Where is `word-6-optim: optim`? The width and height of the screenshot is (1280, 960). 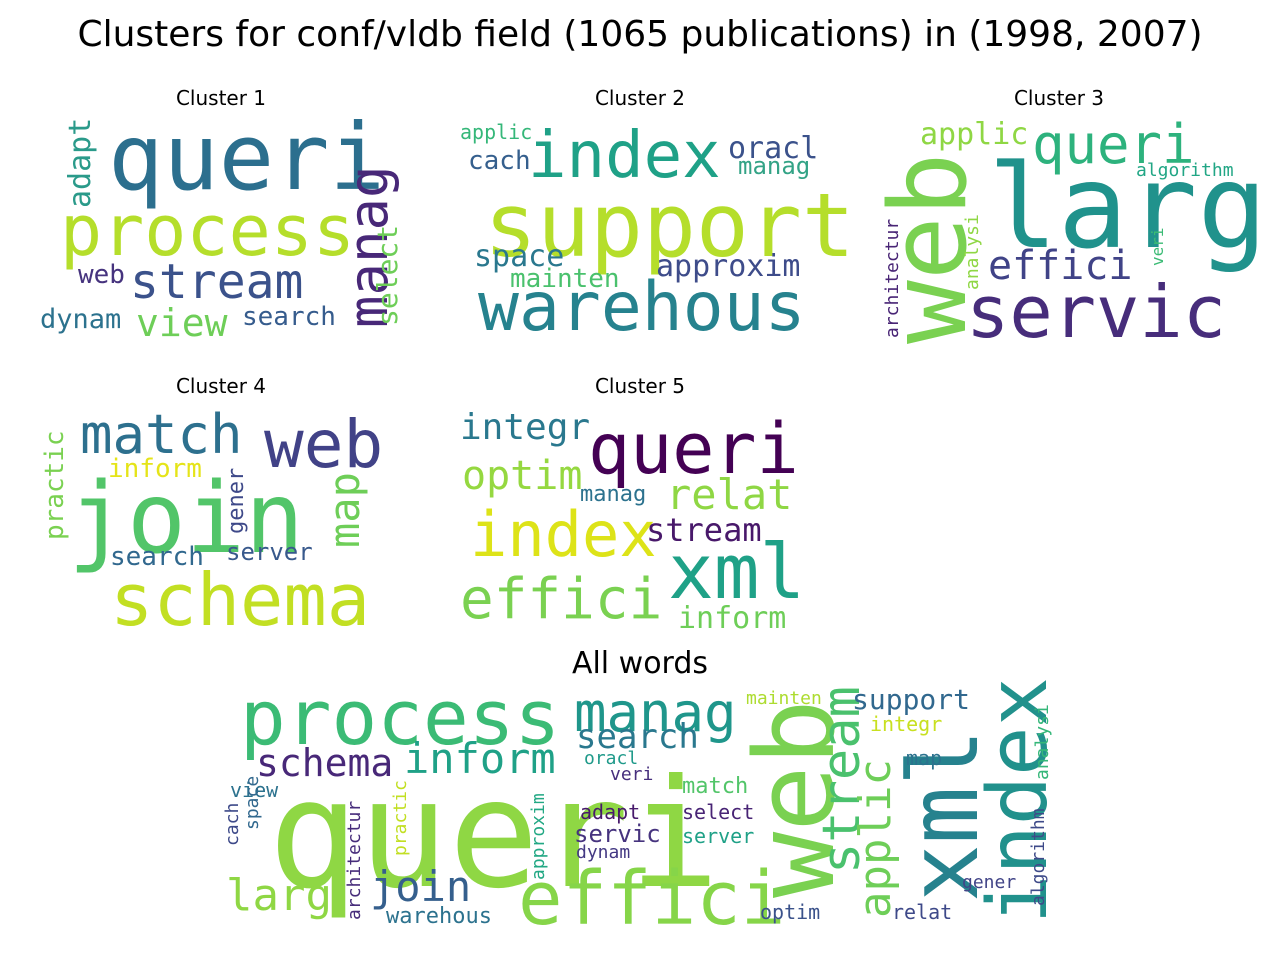
word-6-optim: optim is located at coordinates (790, 912).